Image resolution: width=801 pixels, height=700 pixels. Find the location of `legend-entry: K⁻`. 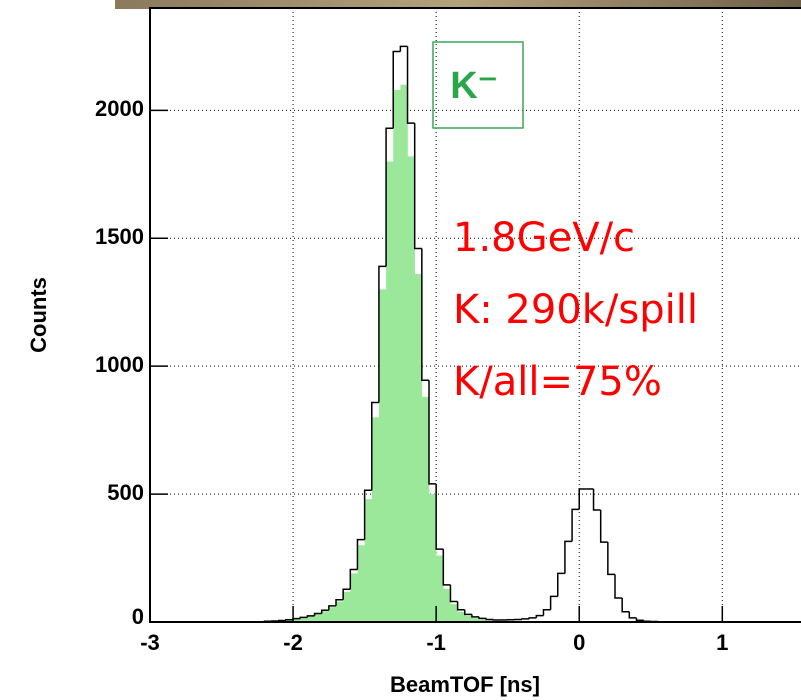

legend-entry: K⁻ is located at coordinates (474, 86).